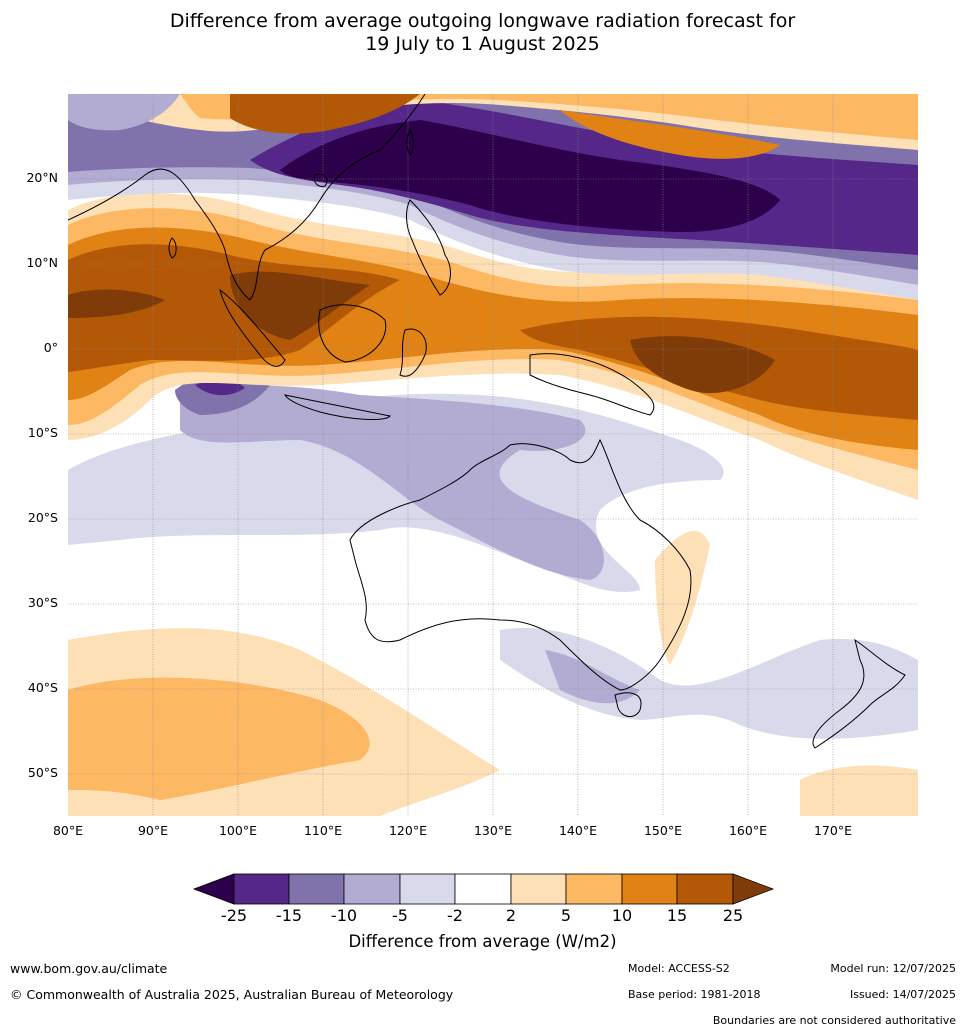  What do you see at coordinates (407, 830) in the screenshot?
I see `lon-label: 120°E` at bounding box center [407, 830].